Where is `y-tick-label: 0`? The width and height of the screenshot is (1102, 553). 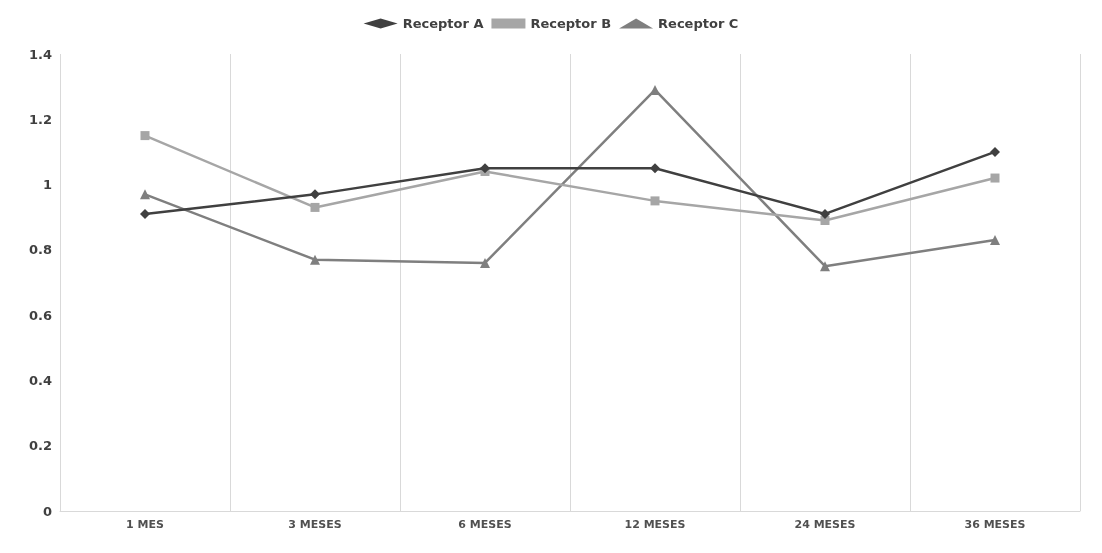
y-tick-label: 0 is located at coordinates (47, 511).